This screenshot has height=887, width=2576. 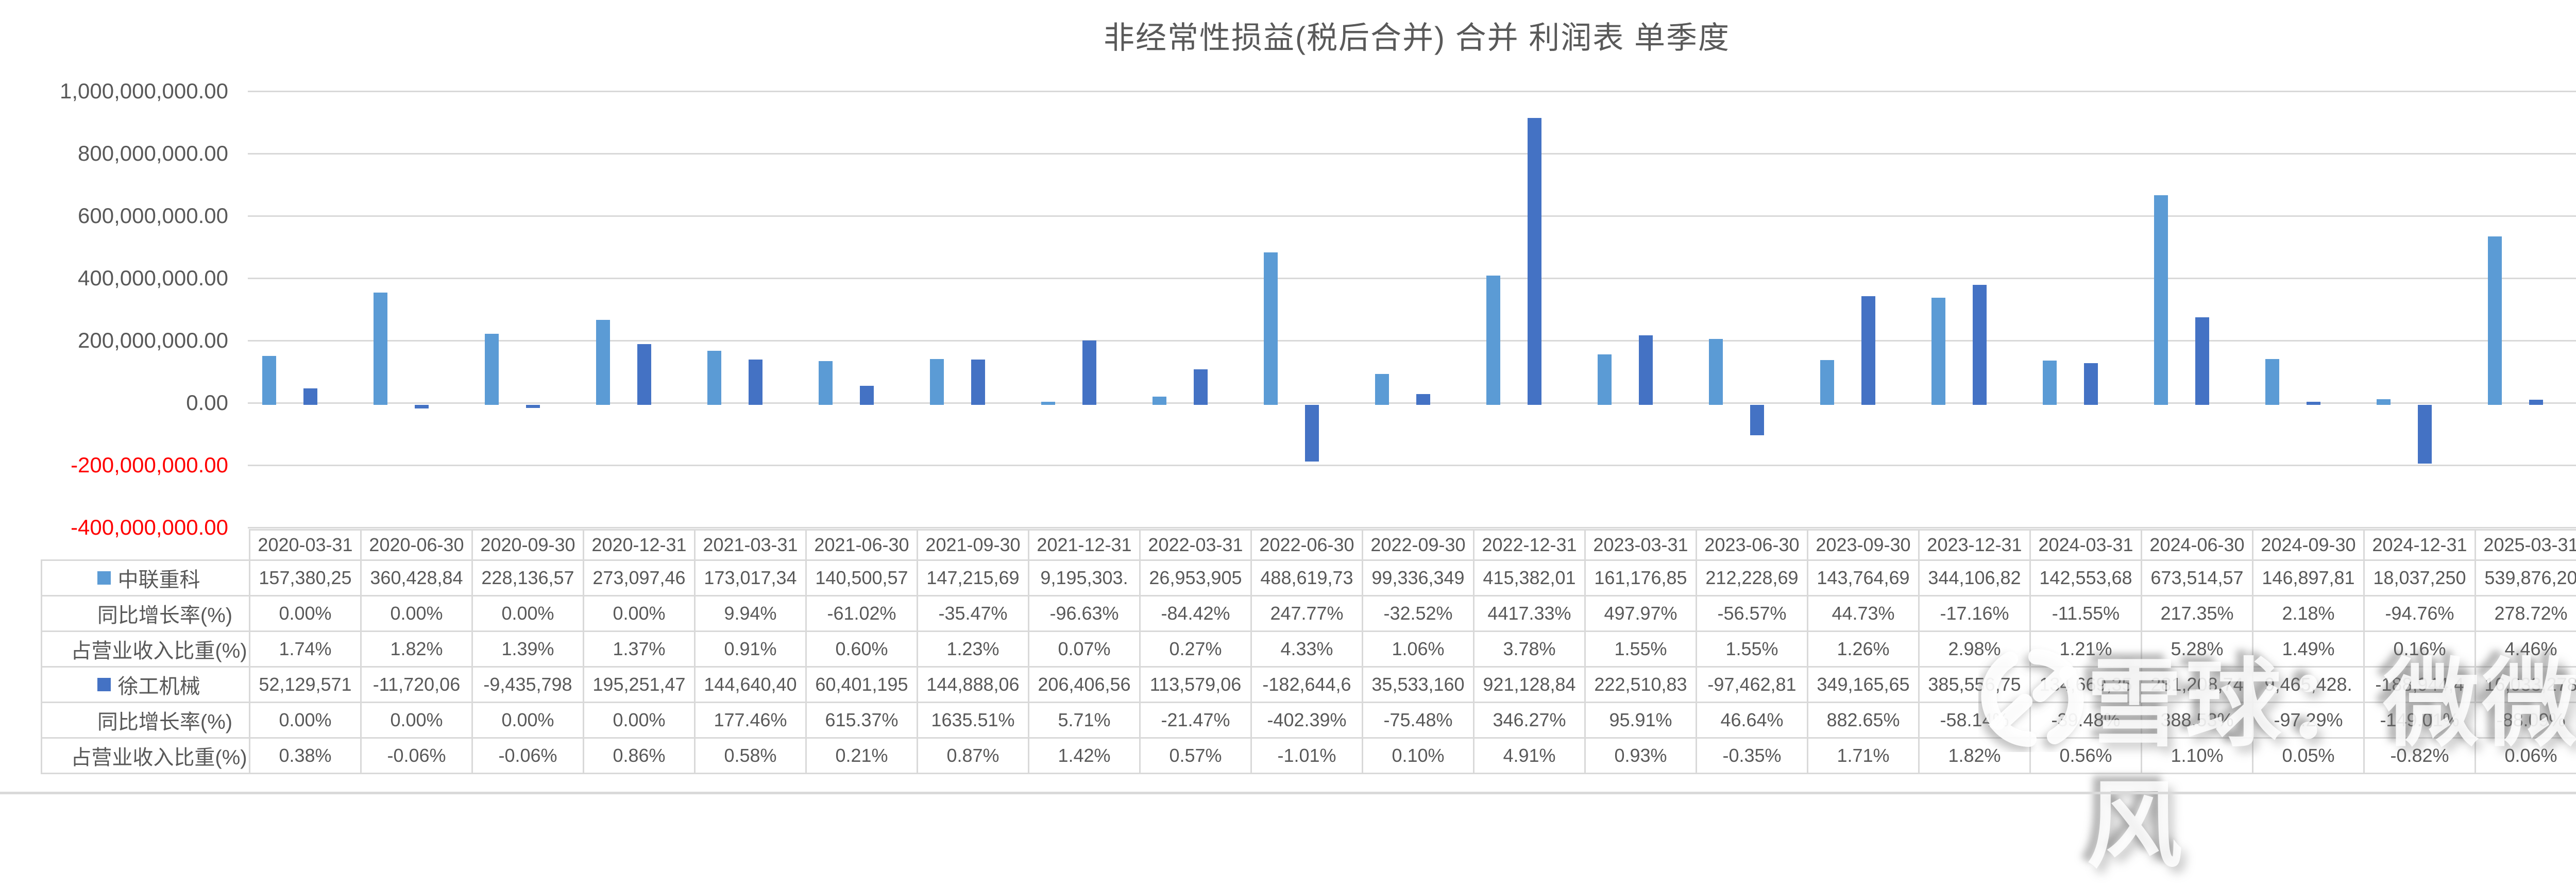 What do you see at coordinates (1752, 614) in the screenshot?
I see `table-cell: -56.57%` at bounding box center [1752, 614].